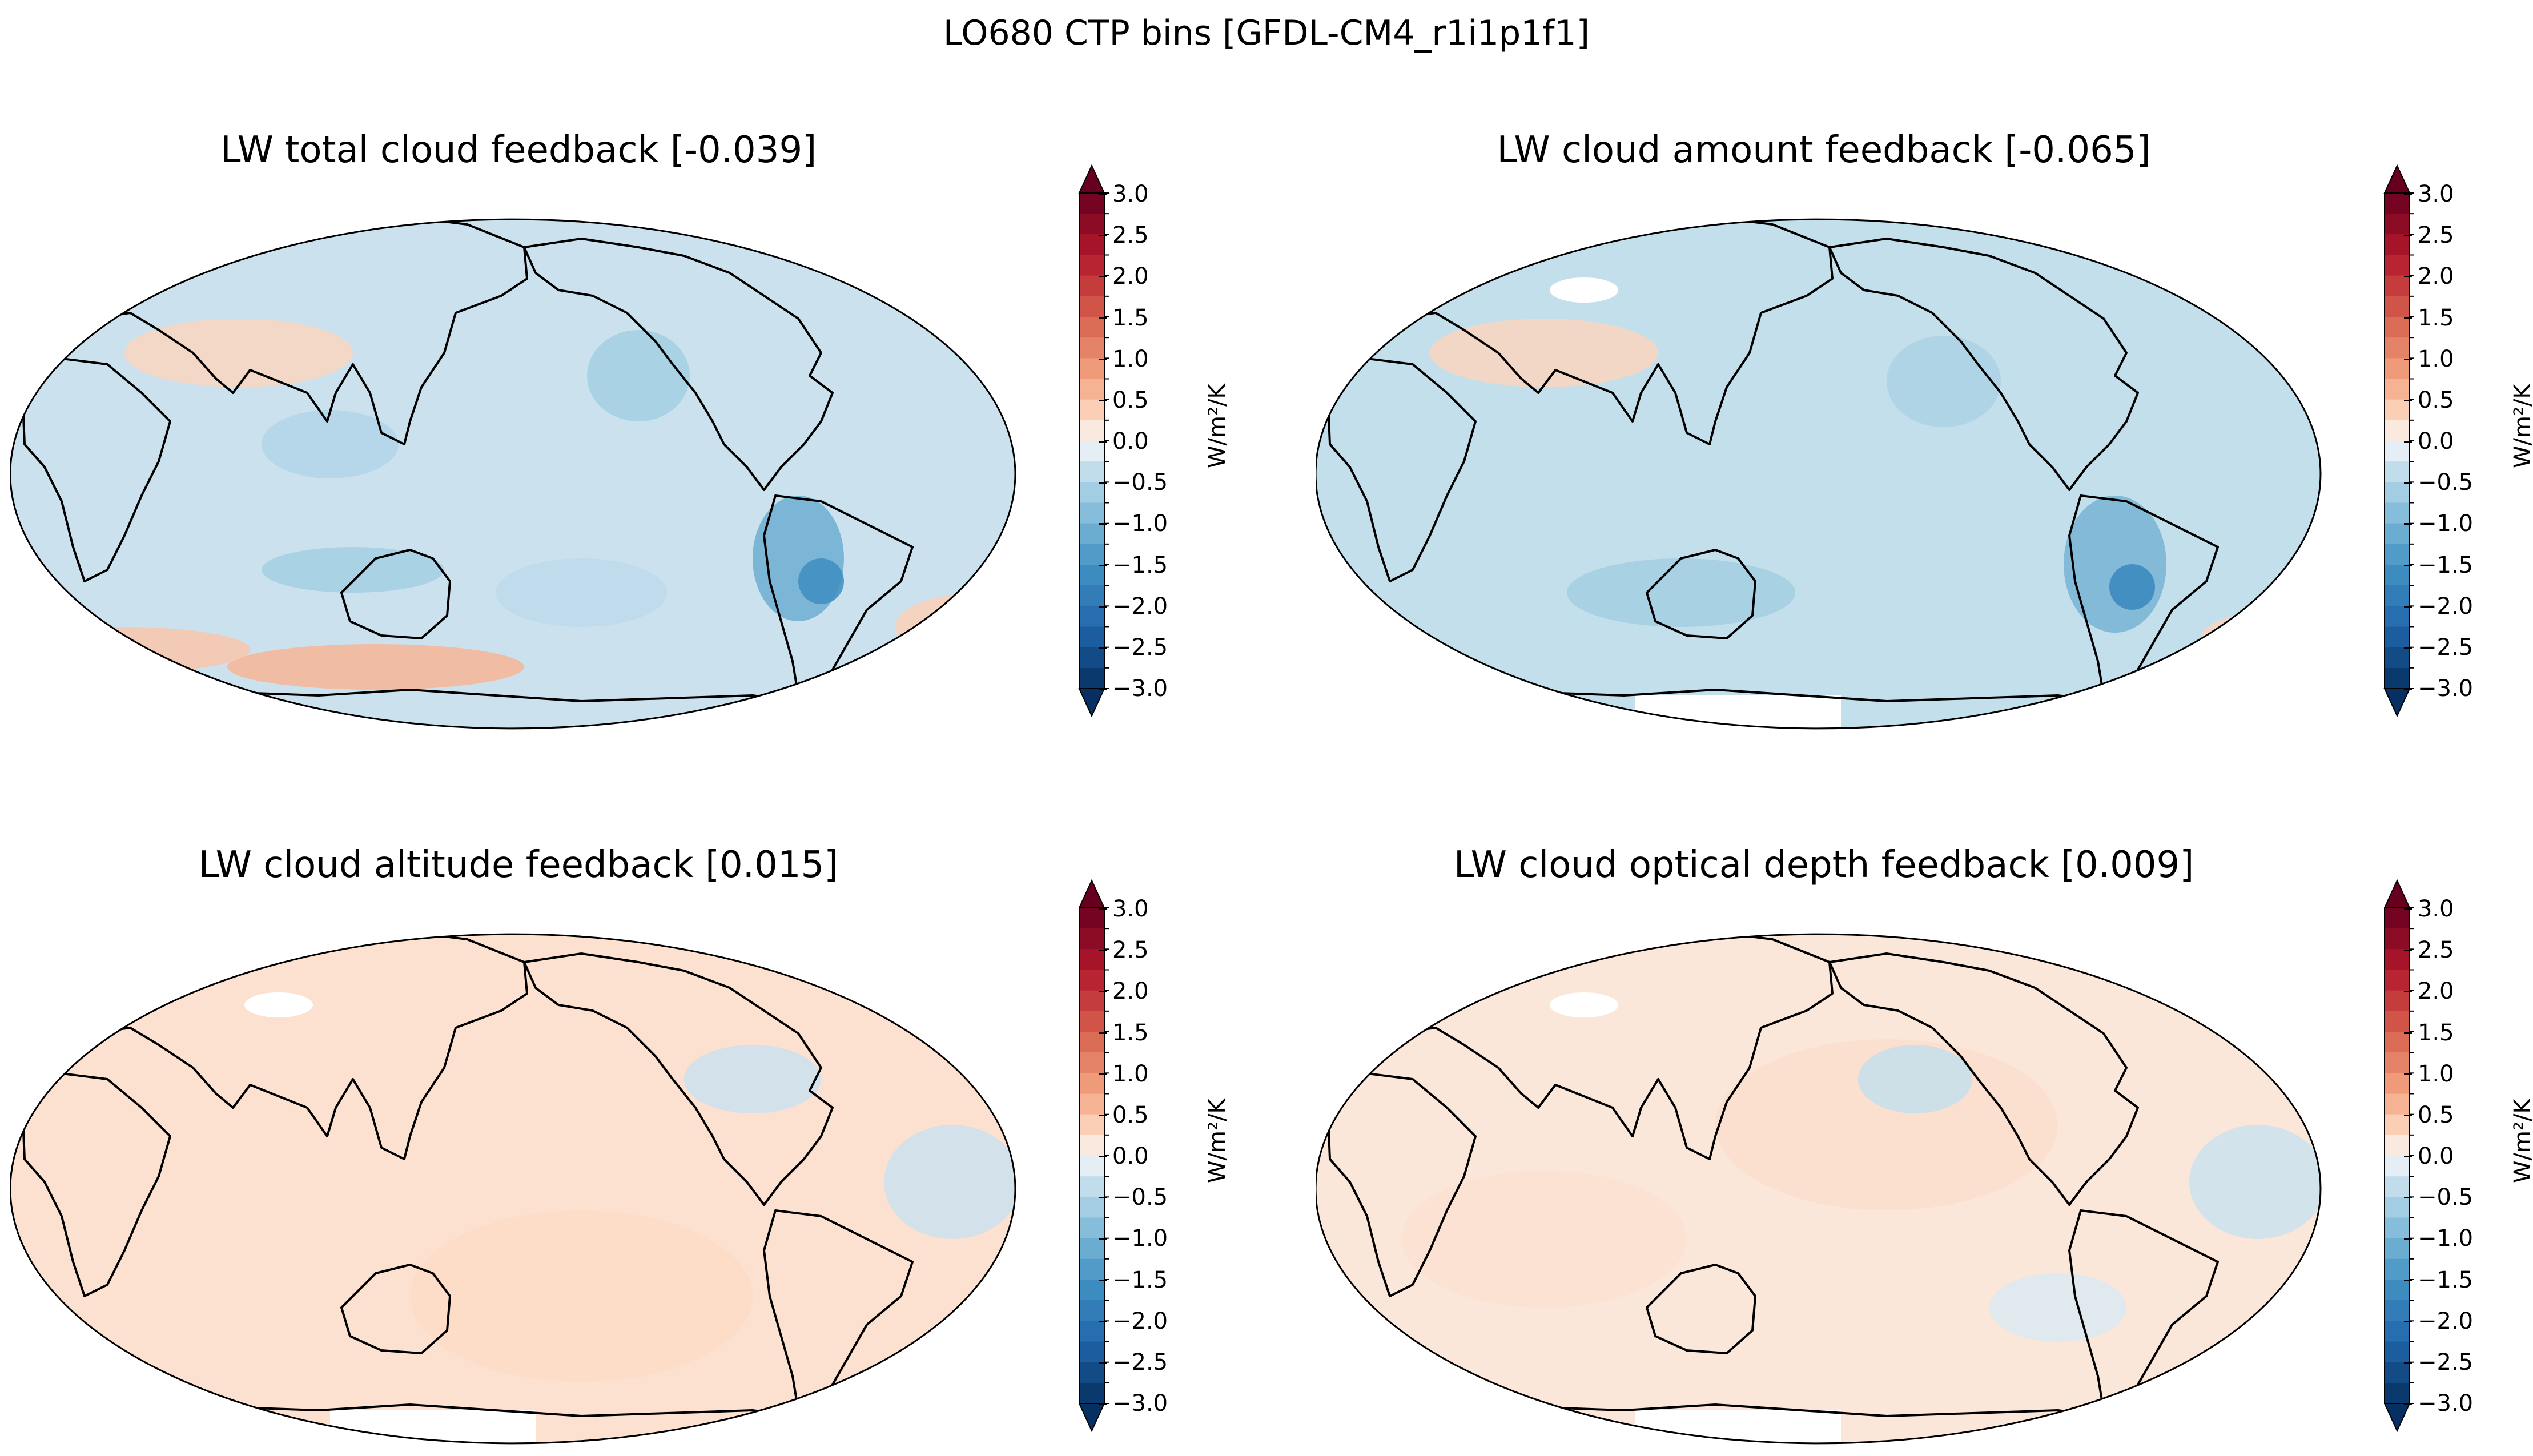 The image size is (2533, 1456). What do you see at coordinates (1823, 865) in the screenshot?
I see `panel-title: LW cloud optical depth feedback [0.009]` at bounding box center [1823, 865].